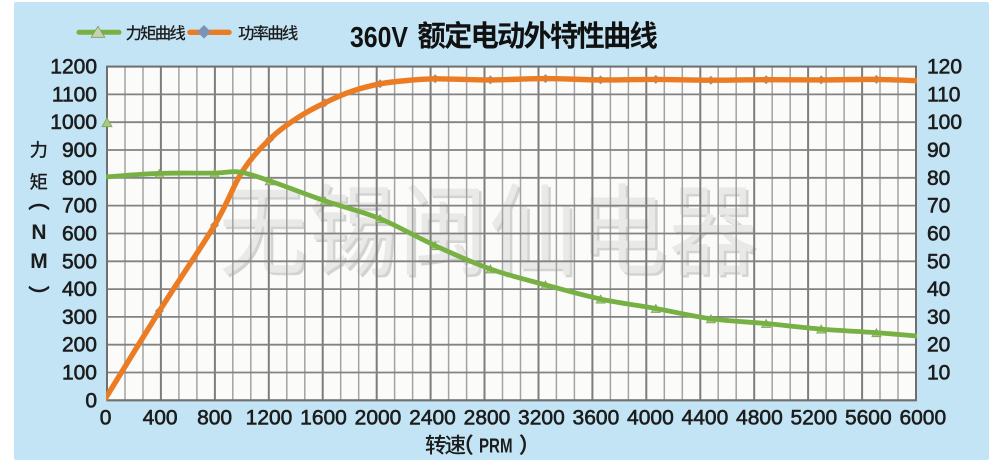  What do you see at coordinates (938, 178) in the screenshot?
I see `svg-text: 80` at bounding box center [938, 178].